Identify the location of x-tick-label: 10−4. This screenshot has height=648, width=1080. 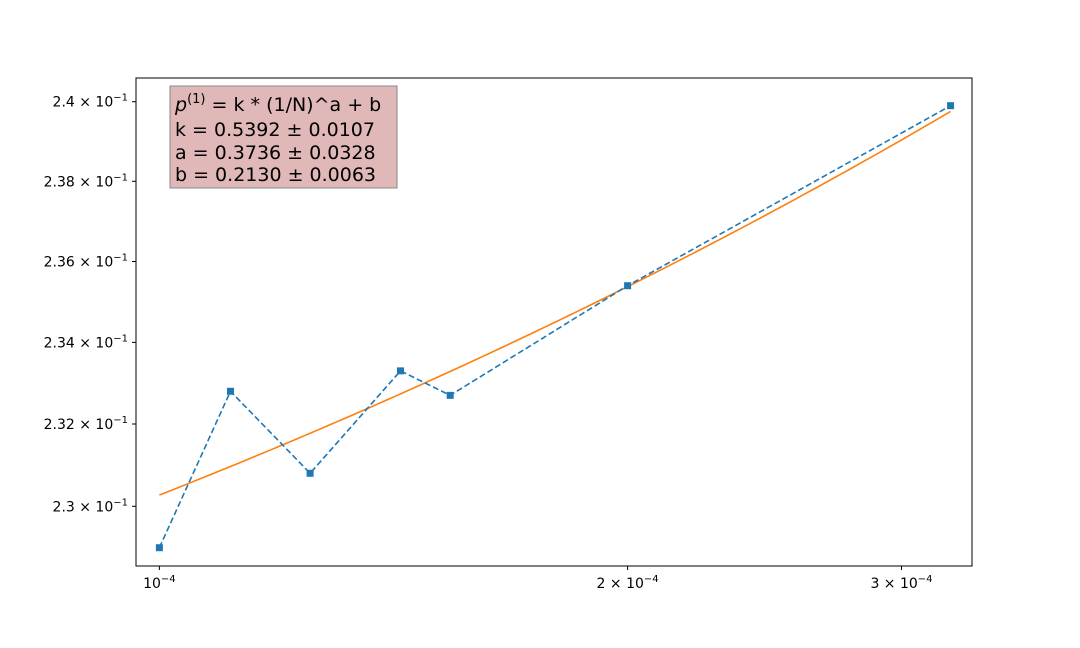
(159, 583).